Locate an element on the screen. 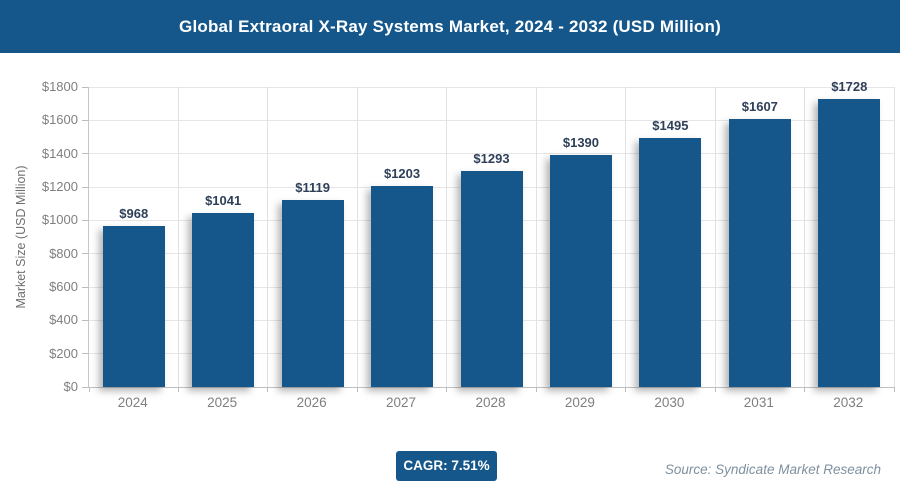  y-tick-label: $0 is located at coordinates (70, 386).